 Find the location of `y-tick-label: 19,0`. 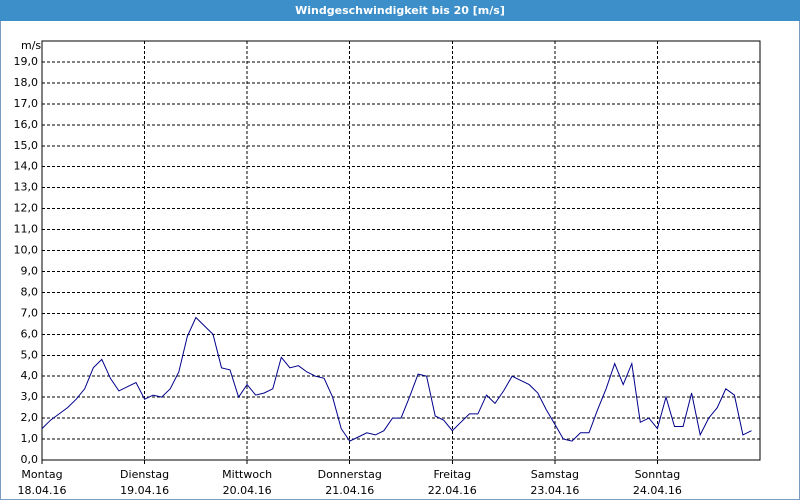

y-tick-label: 19,0 is located at coordinates (26, 61).